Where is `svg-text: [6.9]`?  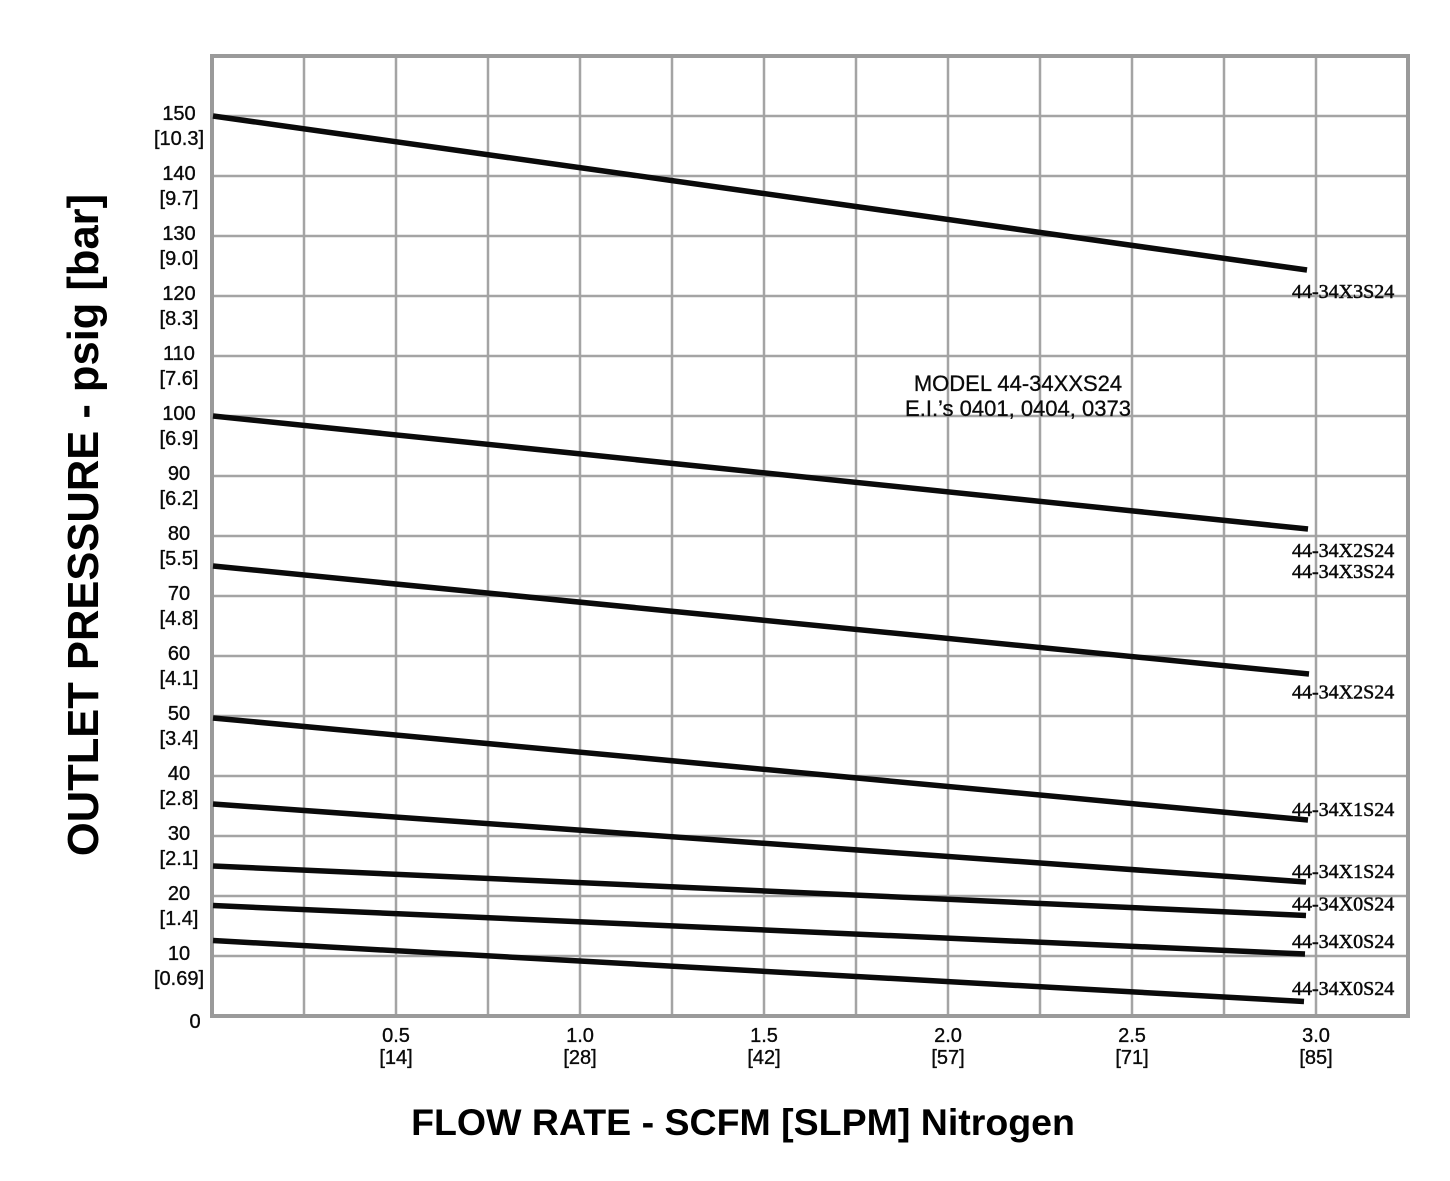
svg-text: [6.9] is located at coordinates (179, 439).